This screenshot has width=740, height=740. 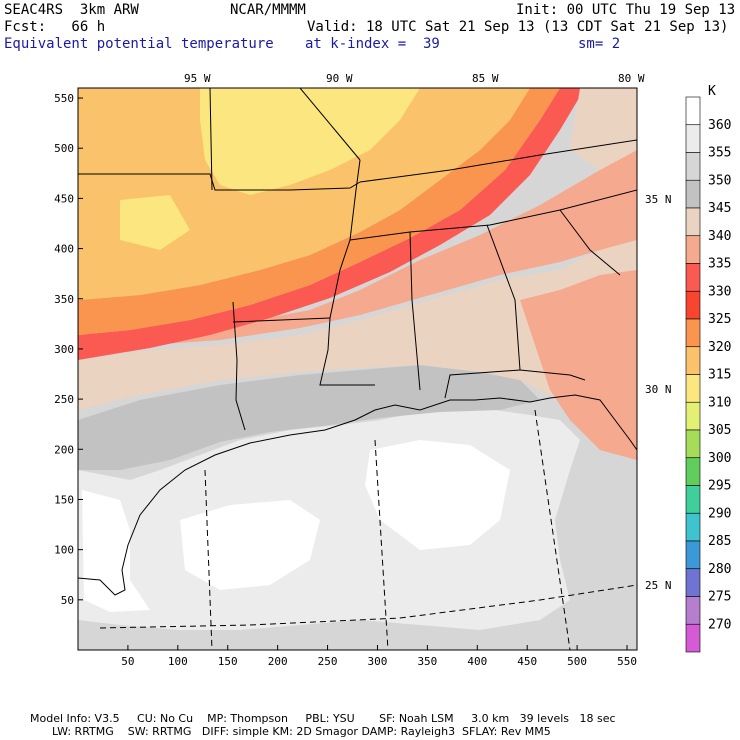 I want to click on organization-label: NCAR/MMMM, so click(x=268, y=10).